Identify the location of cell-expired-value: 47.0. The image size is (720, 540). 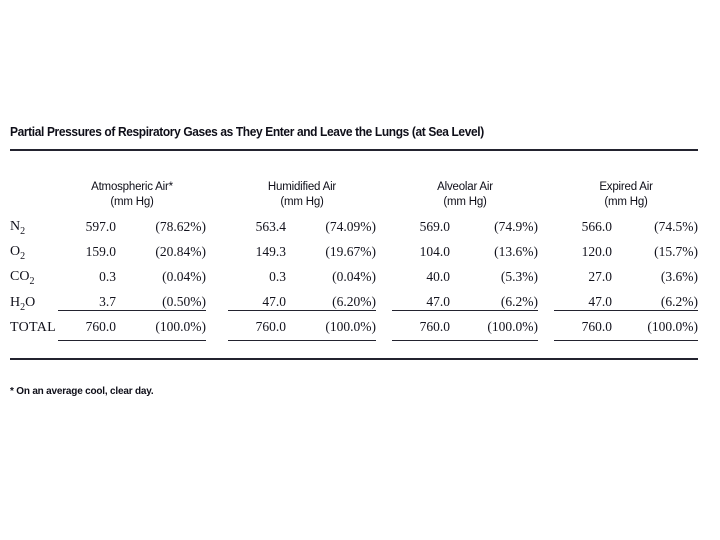
(600, 301).